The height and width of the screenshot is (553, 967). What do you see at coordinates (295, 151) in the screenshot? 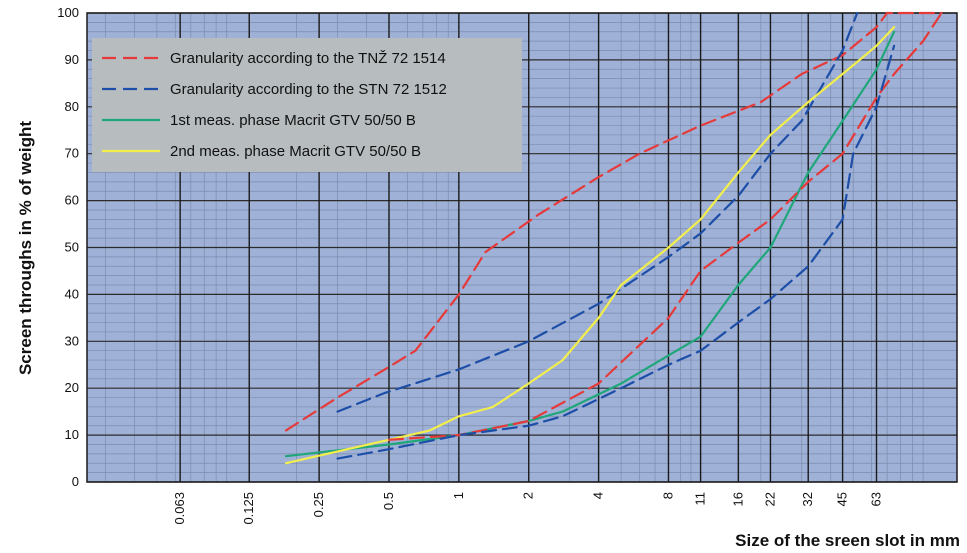
I see `legend-label: 2nd meas. phase Macrit GTV 50/50 B` at bounding box center [295, 151].